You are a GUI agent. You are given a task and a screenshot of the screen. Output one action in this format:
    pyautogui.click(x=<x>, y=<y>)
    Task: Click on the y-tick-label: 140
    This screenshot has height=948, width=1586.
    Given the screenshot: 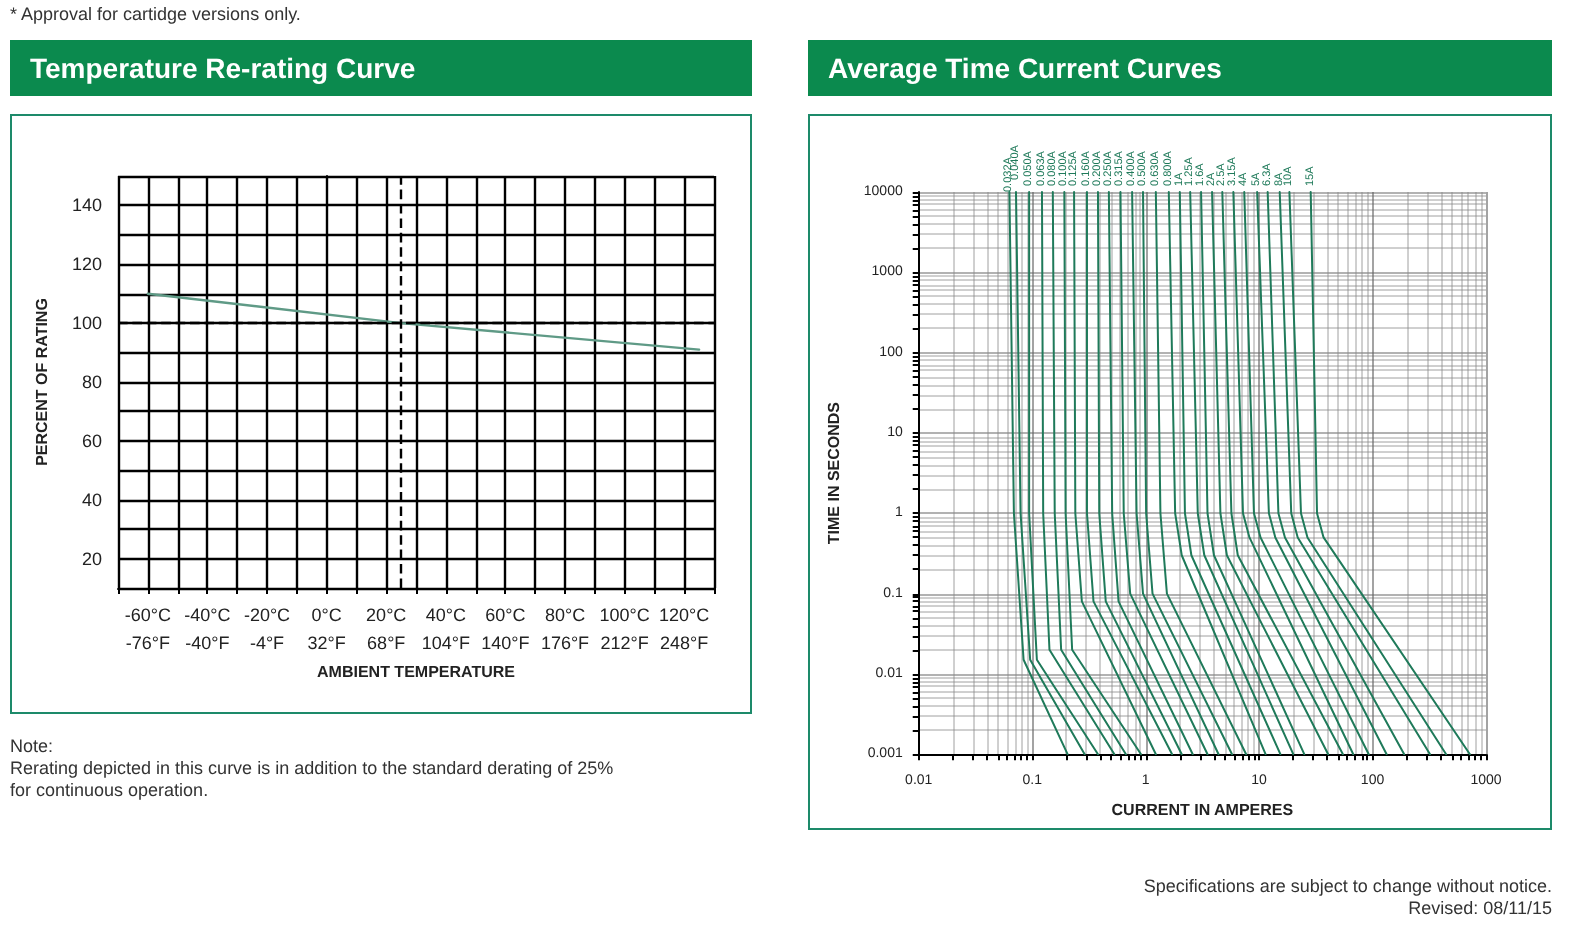 What is the action you would take?
    pyautogui.click(x=86, y=205)
    